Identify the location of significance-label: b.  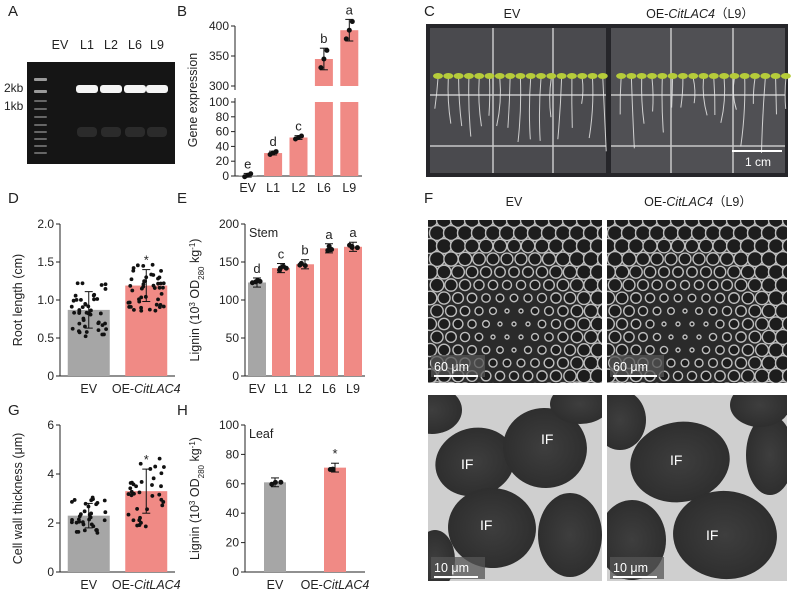
(304, 250).